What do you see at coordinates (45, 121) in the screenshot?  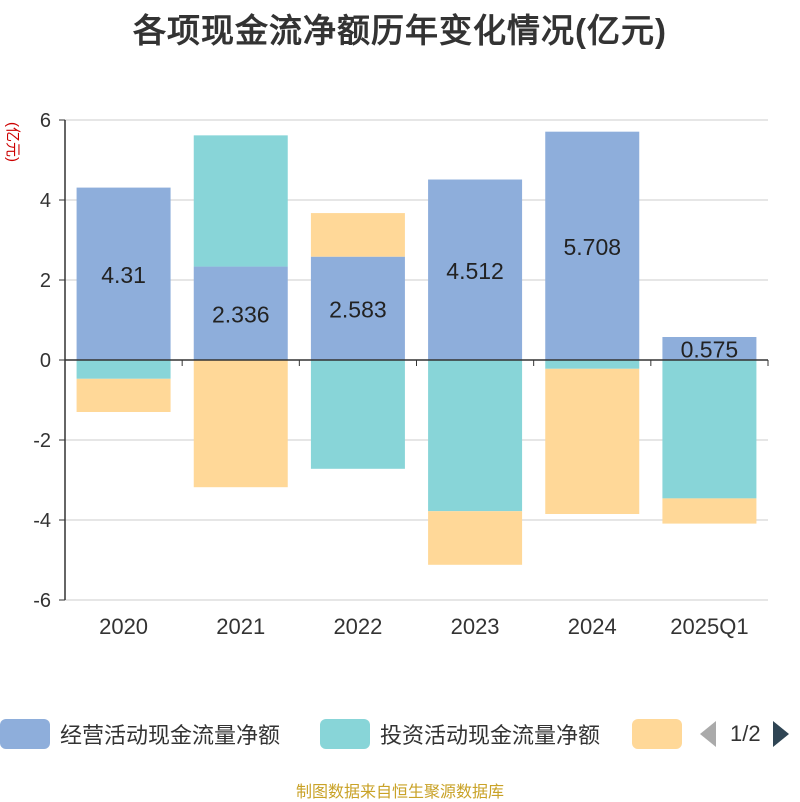 I see `y-tick-label: 6` at bounding box center [45, 121].